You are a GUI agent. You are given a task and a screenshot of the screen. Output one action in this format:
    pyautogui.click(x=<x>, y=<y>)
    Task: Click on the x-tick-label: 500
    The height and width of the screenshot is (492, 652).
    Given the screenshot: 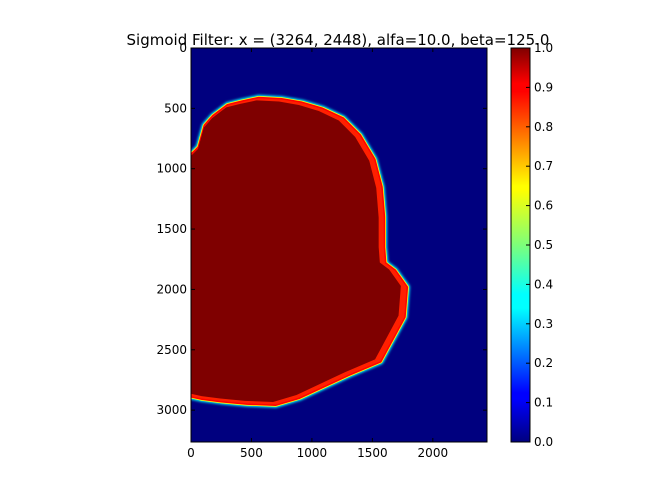 What is the action you would take?
    pyautogui.click(x=251, y=453)
    